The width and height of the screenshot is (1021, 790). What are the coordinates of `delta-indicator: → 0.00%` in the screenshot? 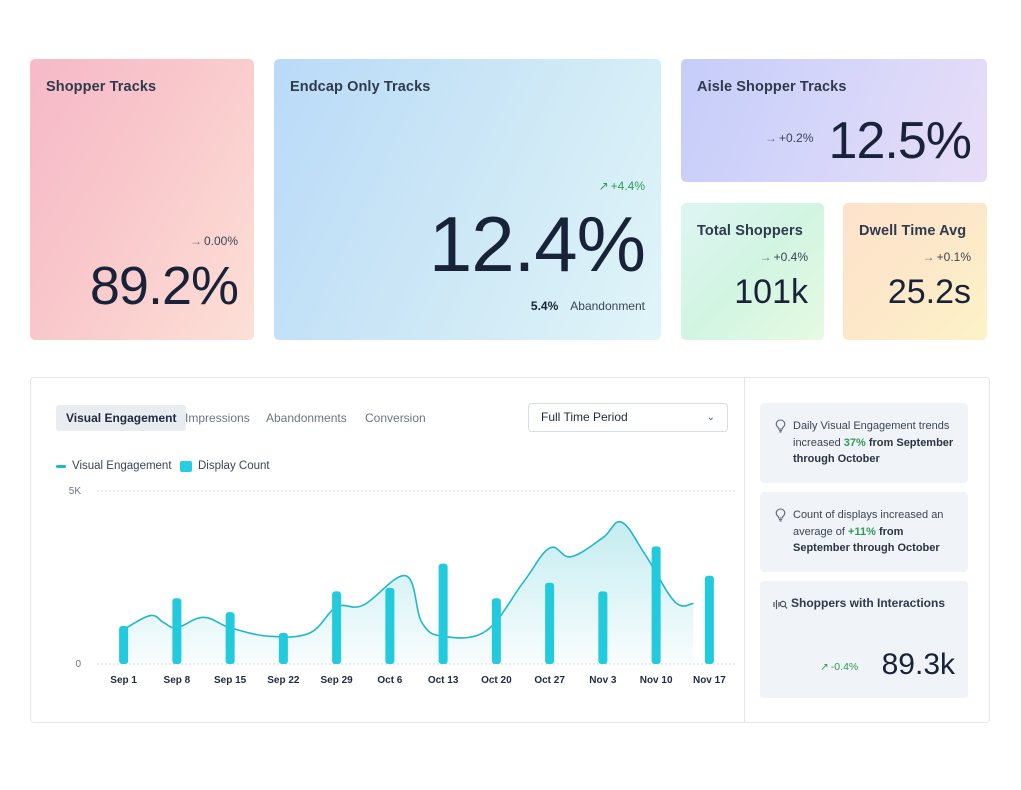 It's located at (214, 241).